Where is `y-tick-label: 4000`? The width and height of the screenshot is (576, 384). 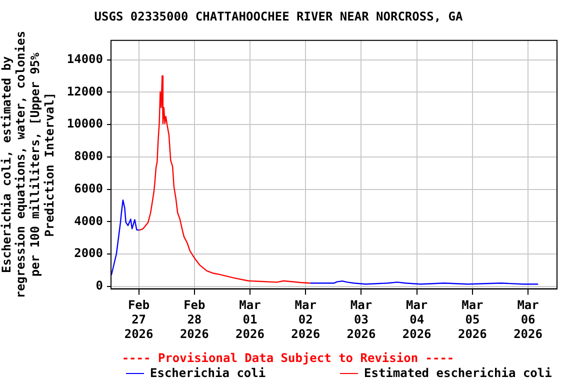
y-tick-label: 4000 is located at coordinates (88, 221).